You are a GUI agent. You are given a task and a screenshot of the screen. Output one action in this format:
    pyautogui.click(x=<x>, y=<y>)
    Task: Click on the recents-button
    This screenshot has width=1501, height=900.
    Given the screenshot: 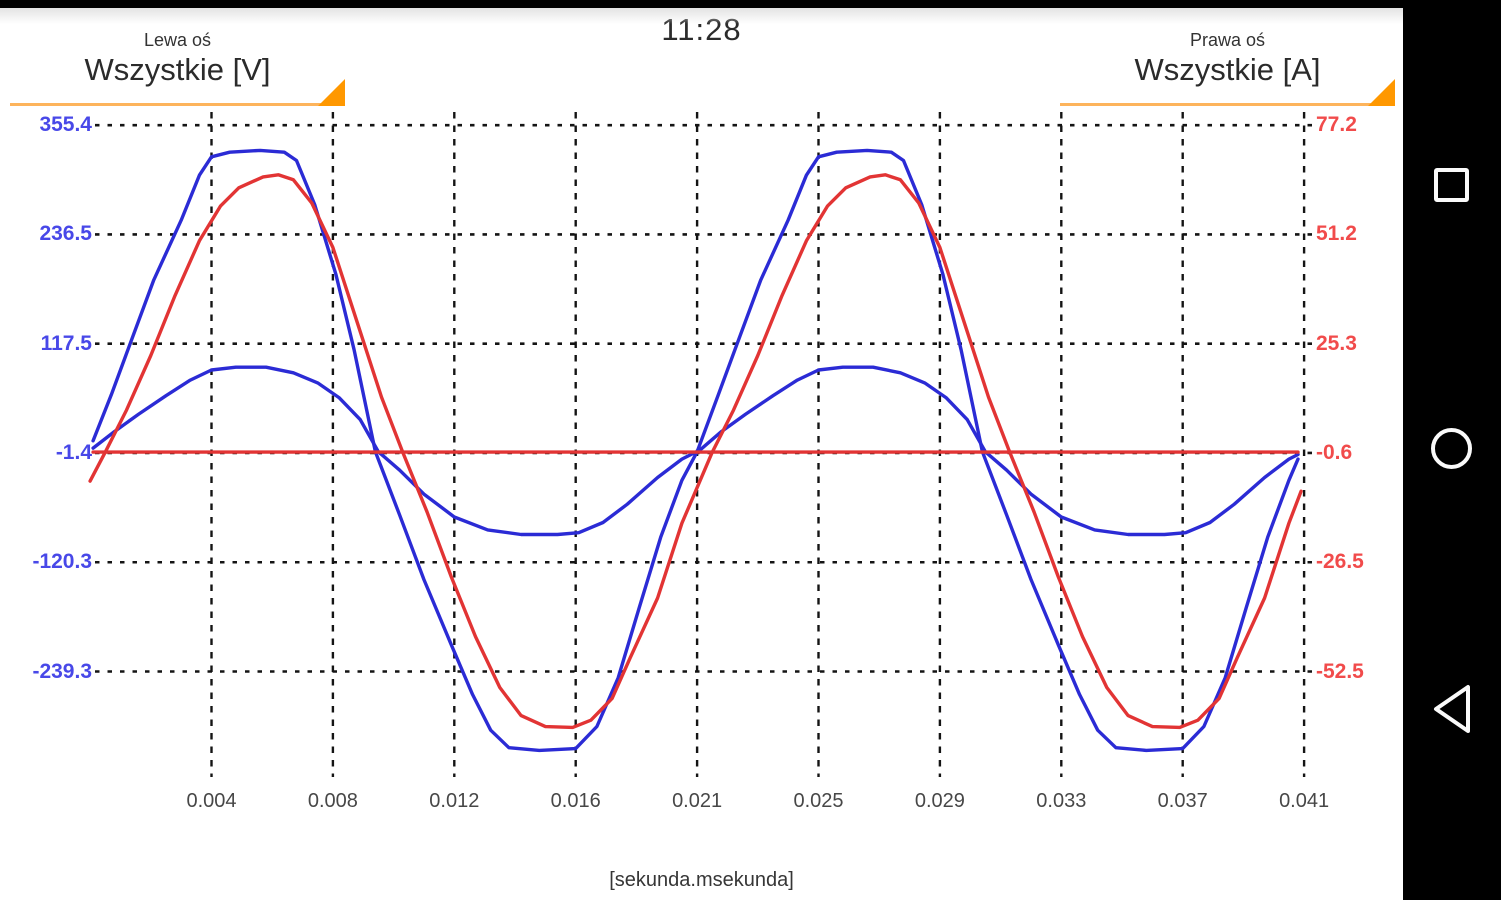 What is the action you would take?
    pyautogui.click(x=1452, y=195)
    